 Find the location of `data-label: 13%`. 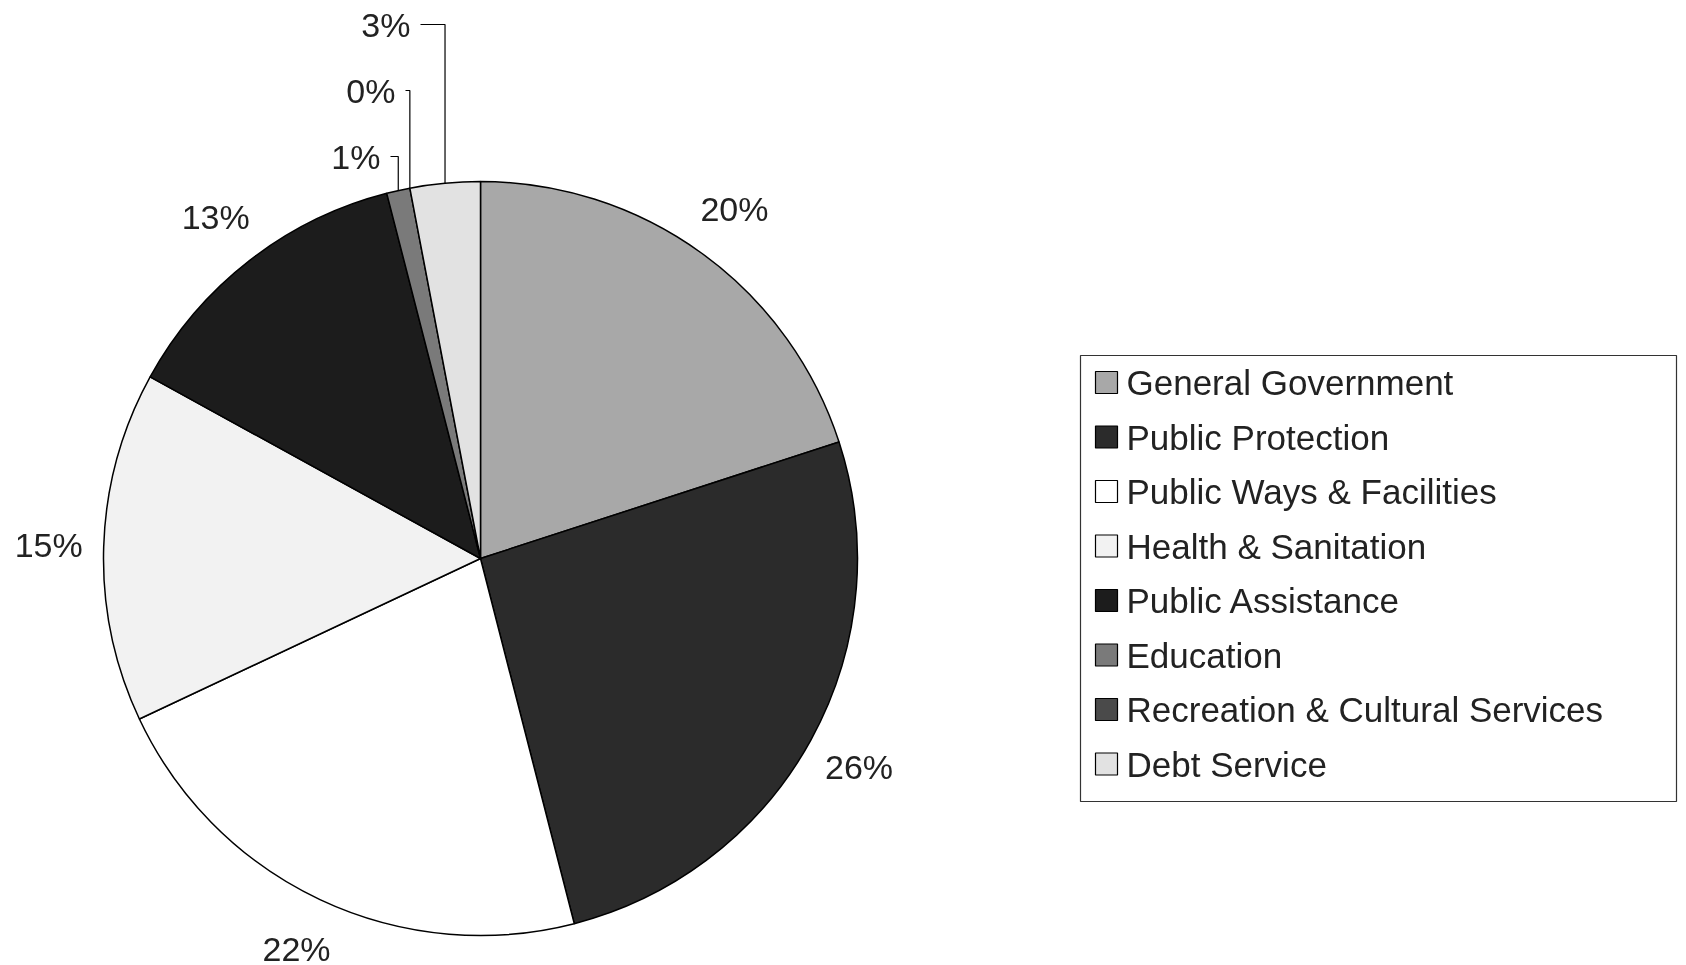

data-label: 13% is located at coordinates (215, 217).